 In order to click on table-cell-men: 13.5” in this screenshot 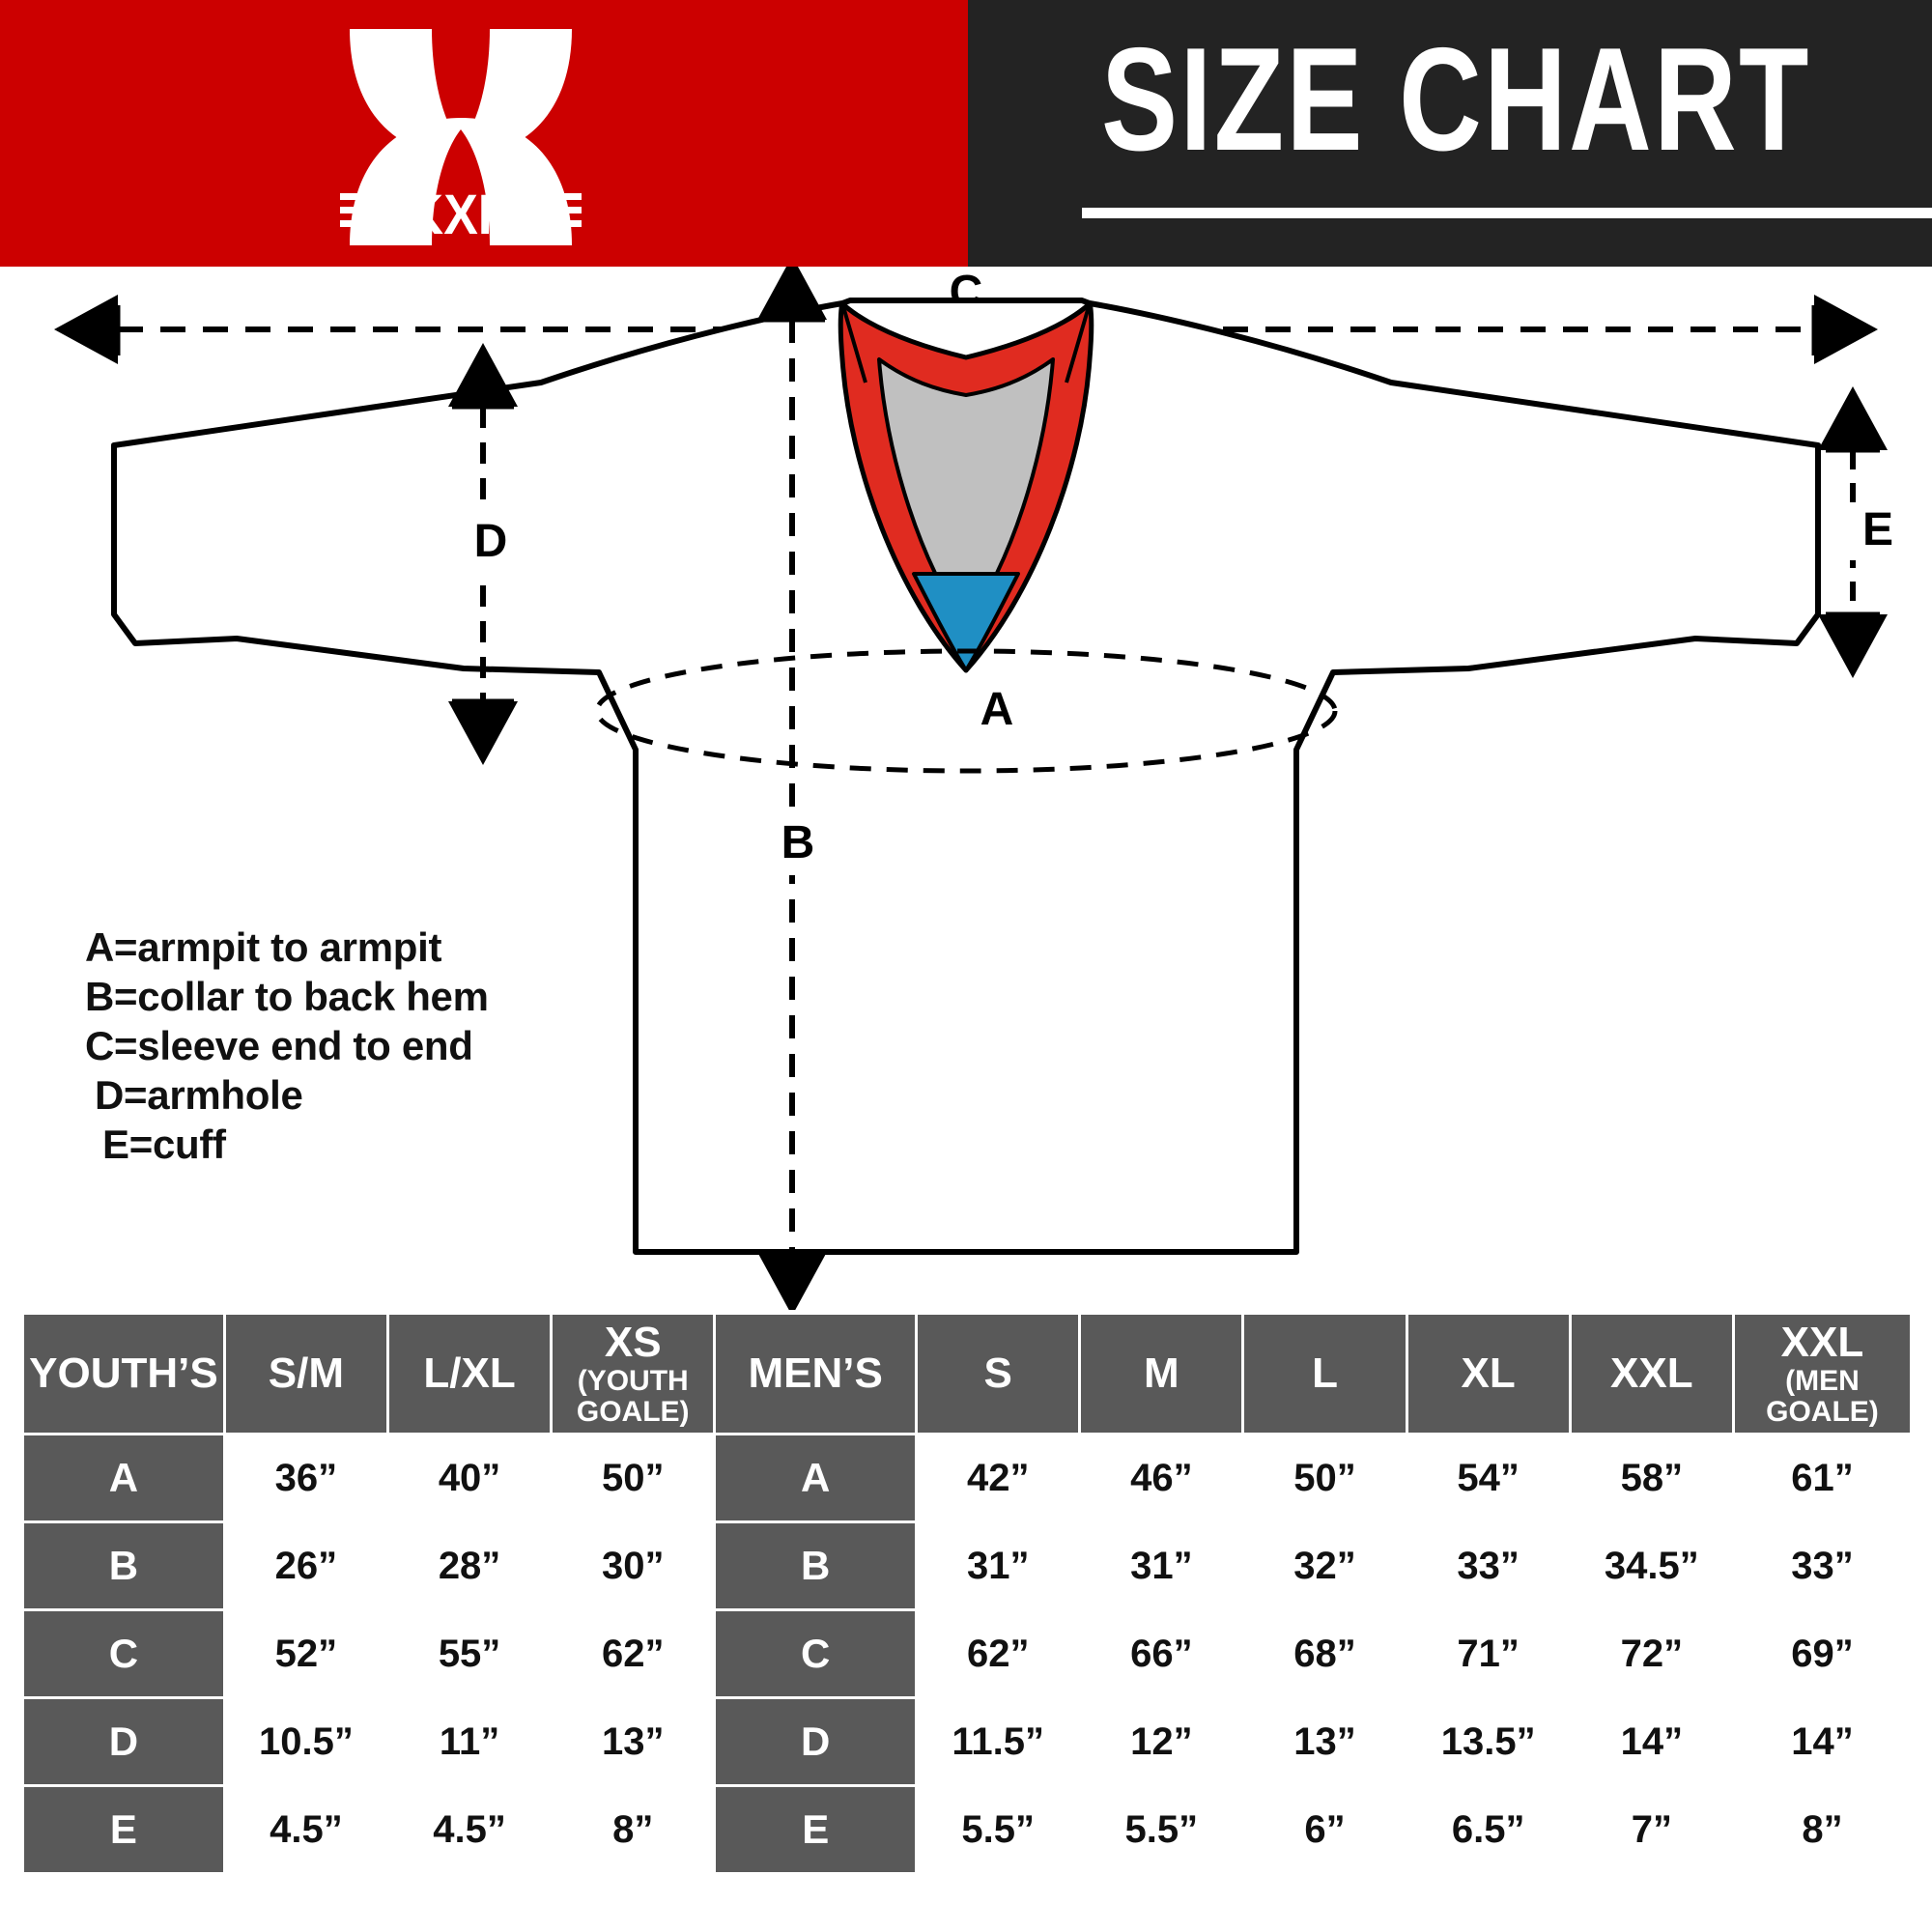, I will do `click(1488, 1741)`.